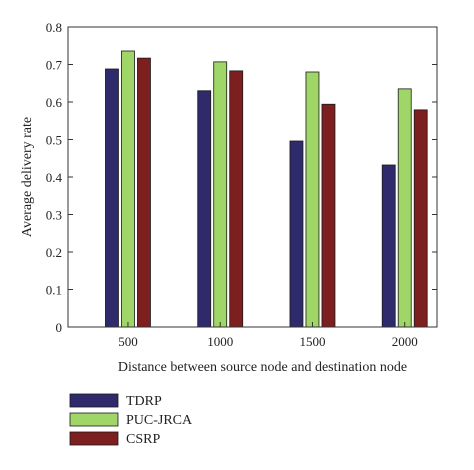 The width and height of the screenshot is (474, 470). Describe the element at coordinates (144, 401) in the screenshot. I see `legend-label-tdrp: TDRP` at that location.